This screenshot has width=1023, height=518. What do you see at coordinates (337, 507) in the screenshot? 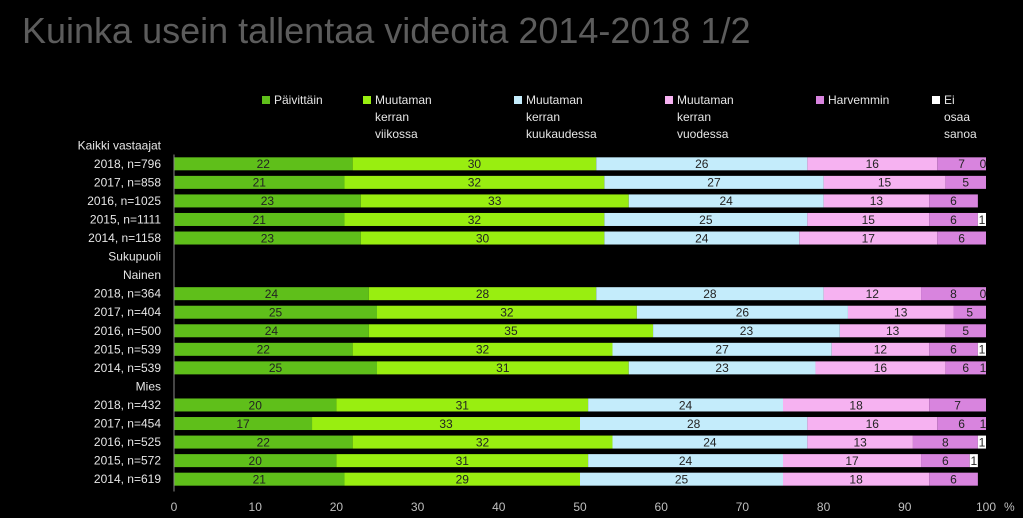
I see `x-tick-label: 20` at bounding box center [337, 507].